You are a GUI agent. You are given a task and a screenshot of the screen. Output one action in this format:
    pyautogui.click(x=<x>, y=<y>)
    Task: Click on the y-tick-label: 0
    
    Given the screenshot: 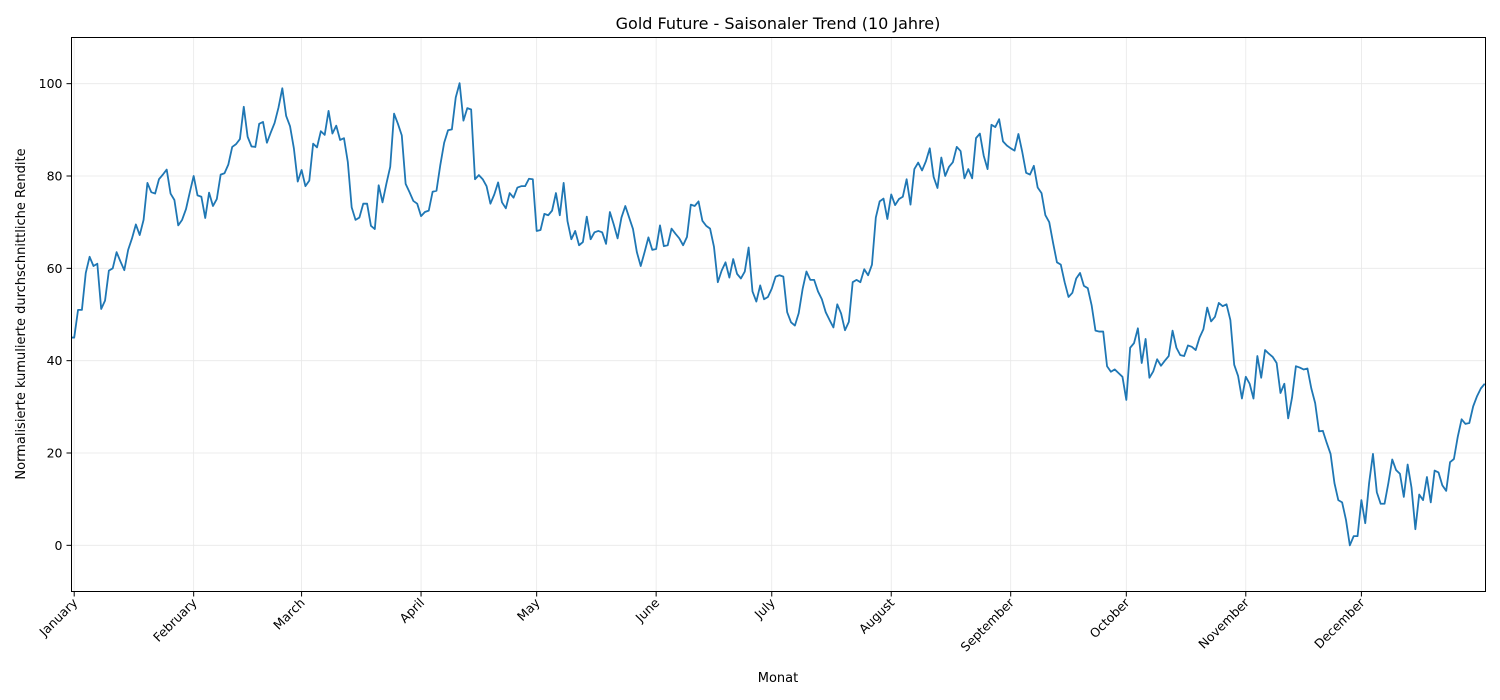 What is the action you would take?
    pyautogui.click(x=59, y=545)
    